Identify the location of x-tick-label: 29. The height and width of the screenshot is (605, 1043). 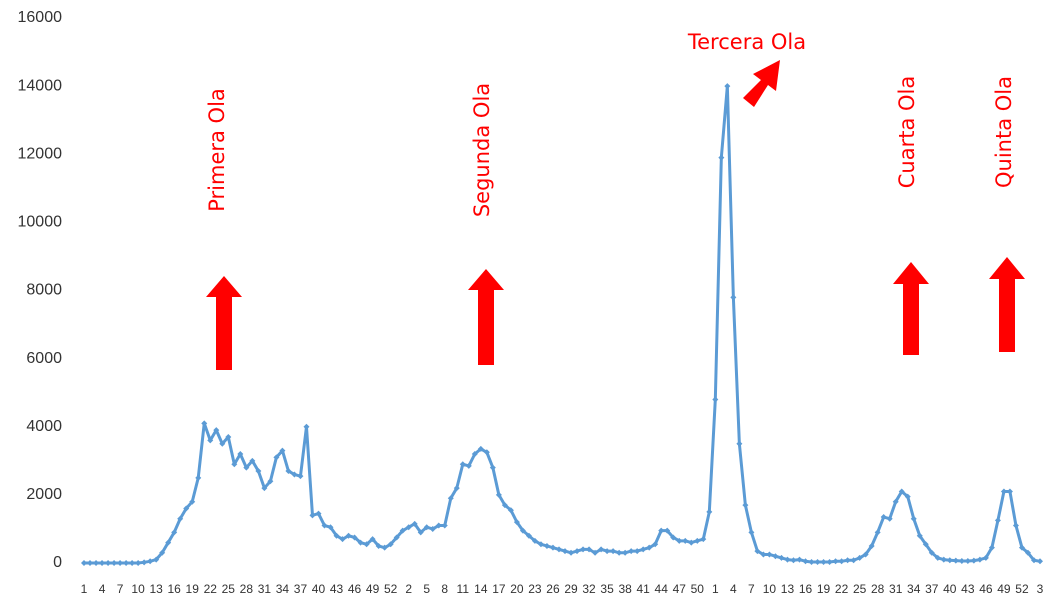
(571, 589).